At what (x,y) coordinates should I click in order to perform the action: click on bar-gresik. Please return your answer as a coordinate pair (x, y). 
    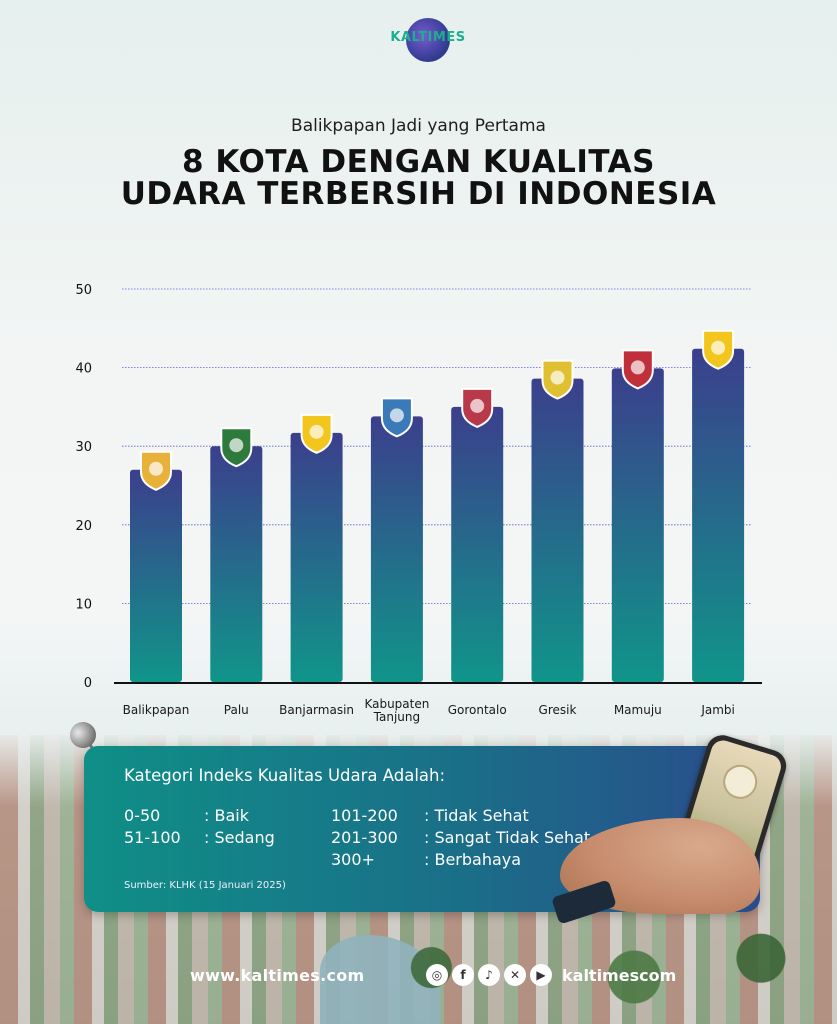
    Looking at the image, I should click on (557, 530).